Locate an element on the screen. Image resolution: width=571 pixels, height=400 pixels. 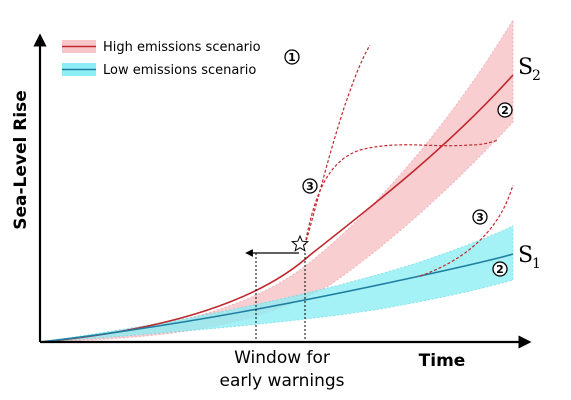
window-caption-line2: early warnings is located at coordinates (282, 381).